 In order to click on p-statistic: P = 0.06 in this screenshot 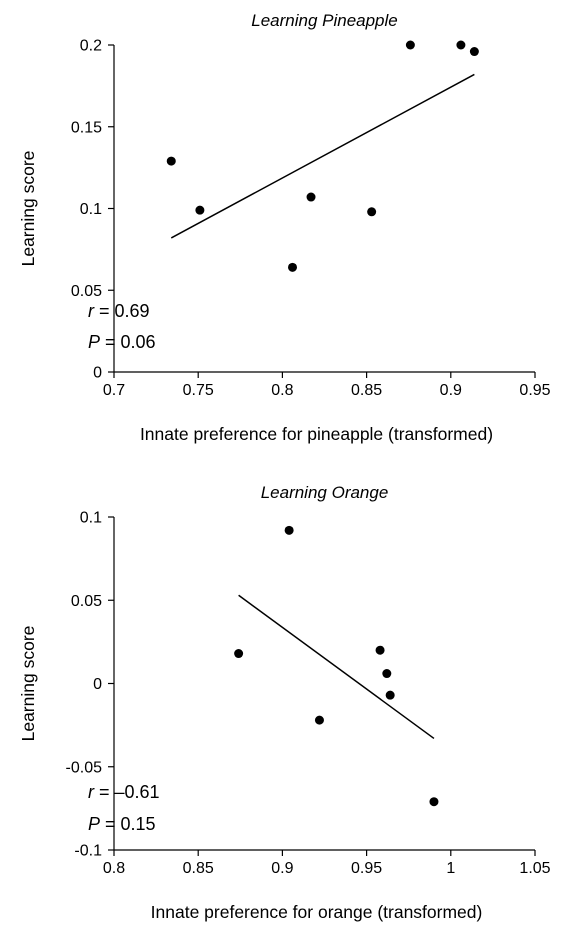, I will do `click(122, 342)`.